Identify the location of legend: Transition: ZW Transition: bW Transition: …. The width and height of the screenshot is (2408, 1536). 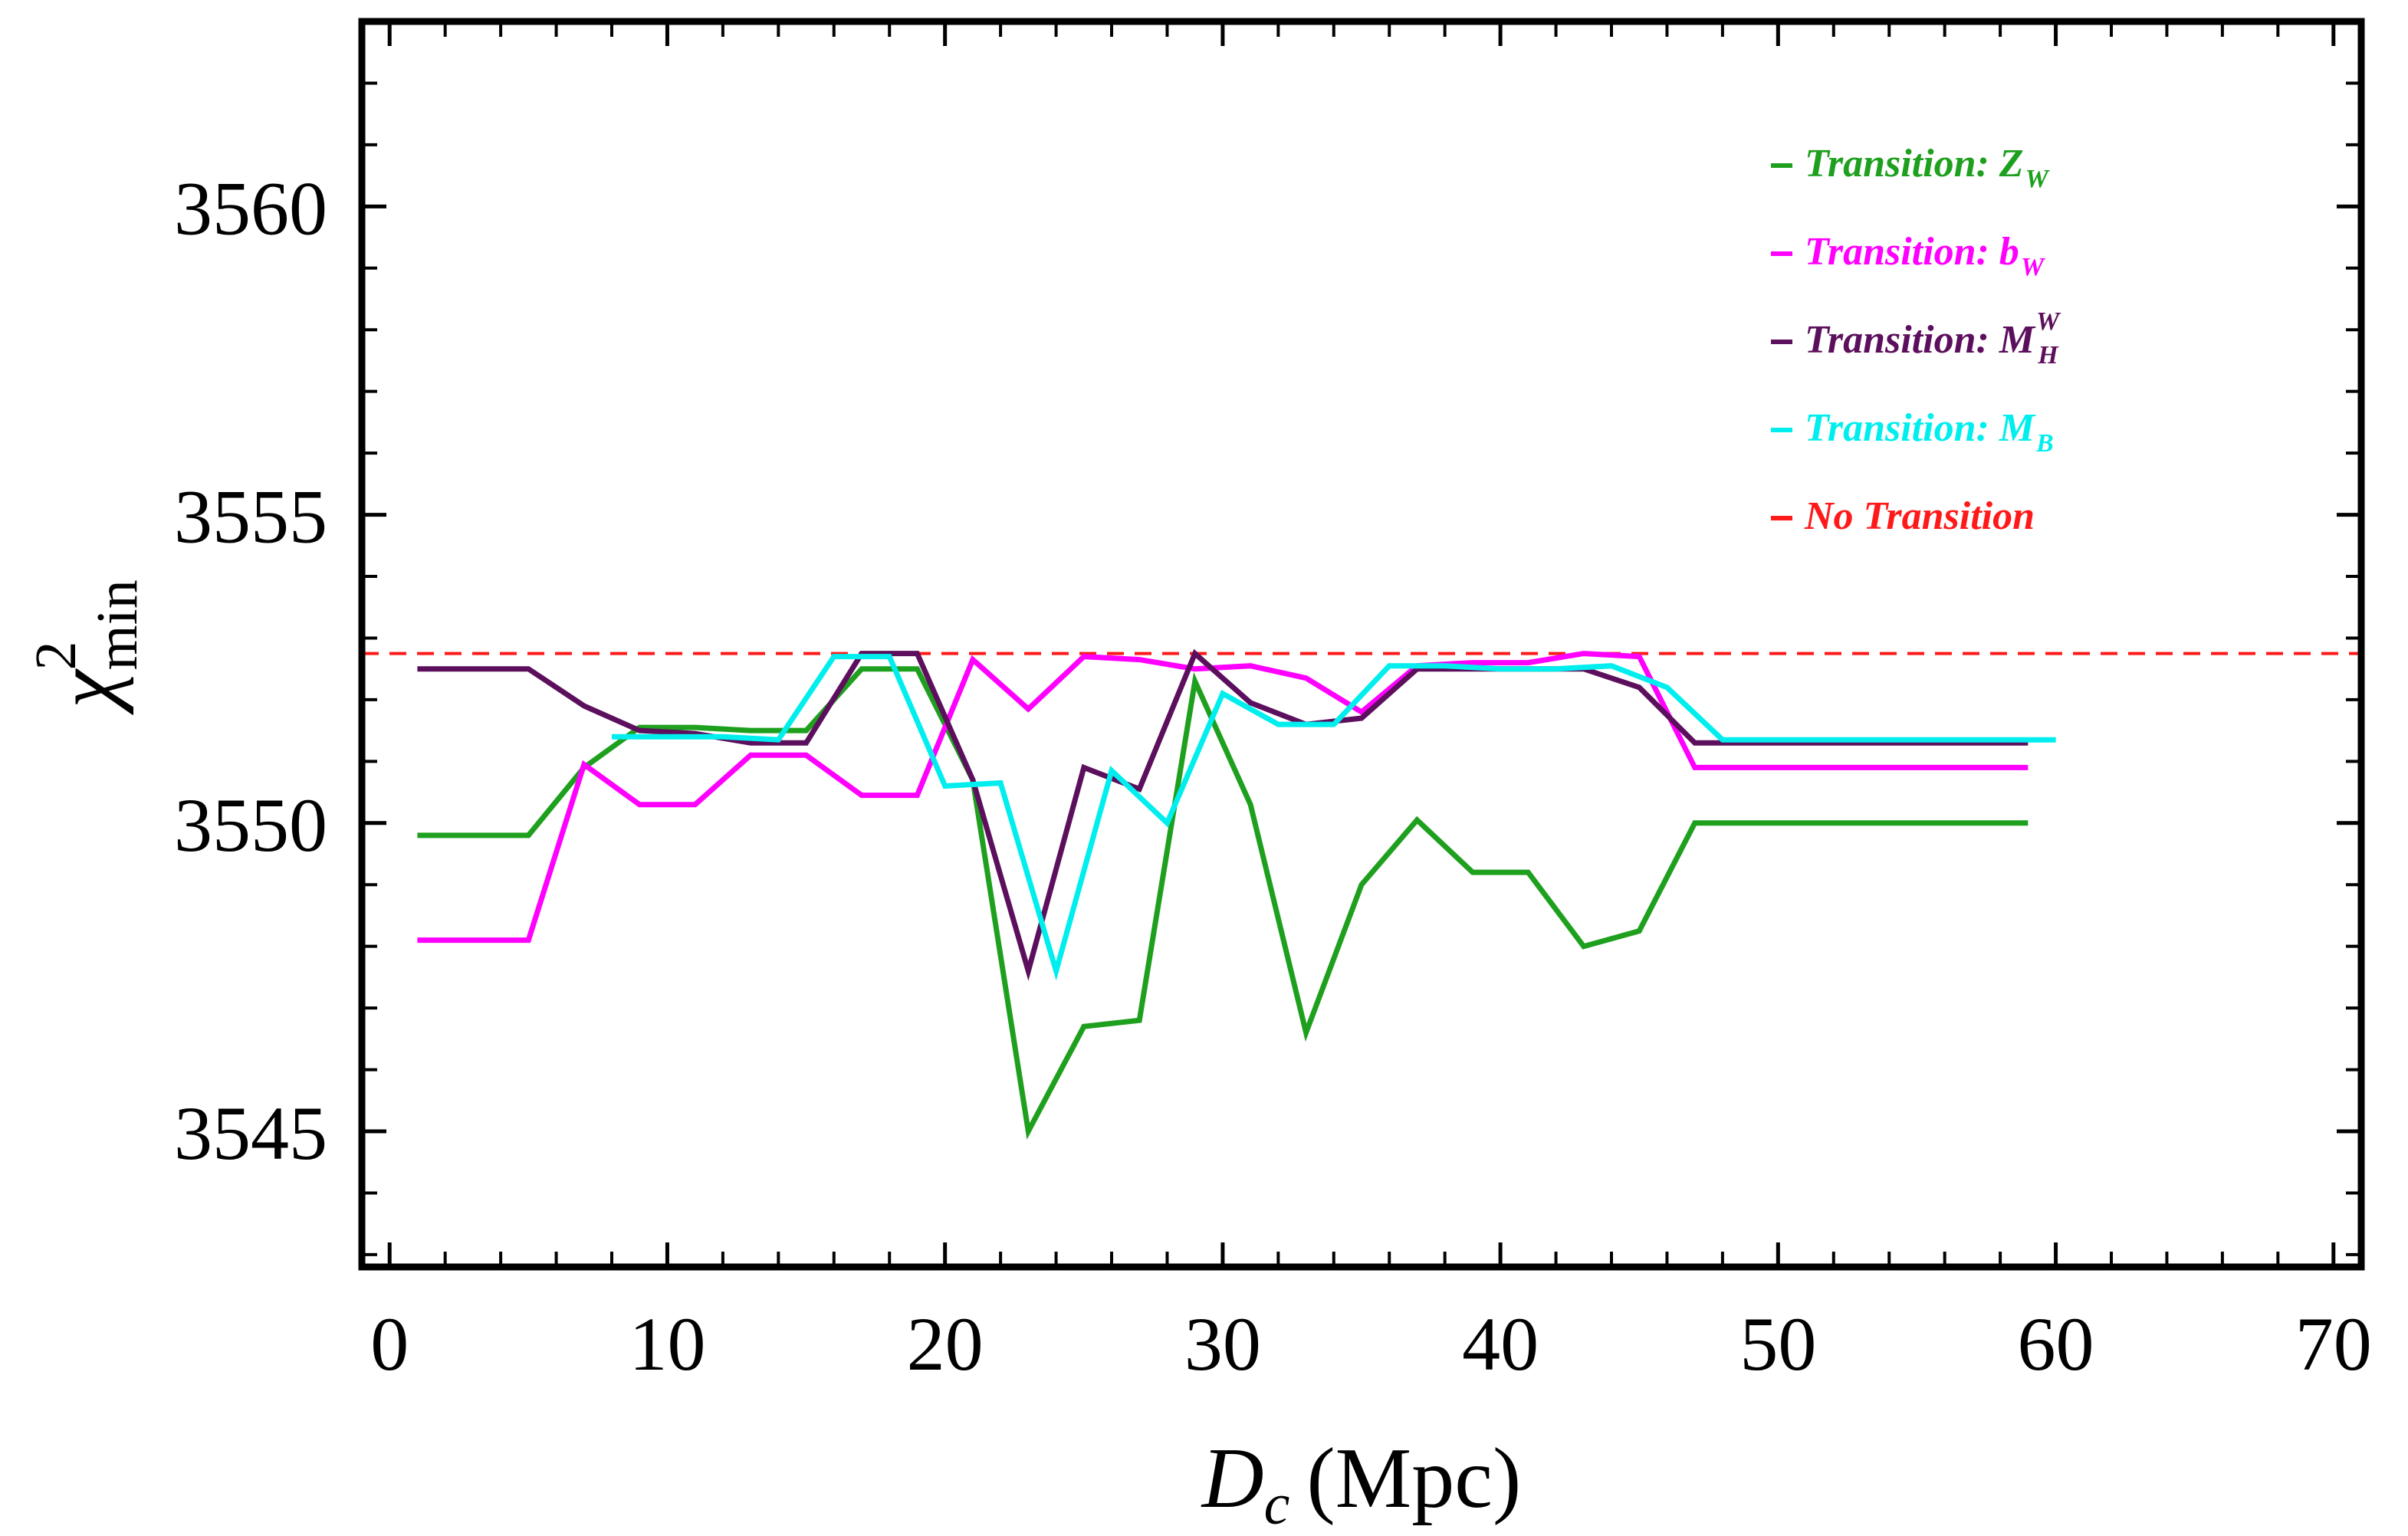
(1916, 340).